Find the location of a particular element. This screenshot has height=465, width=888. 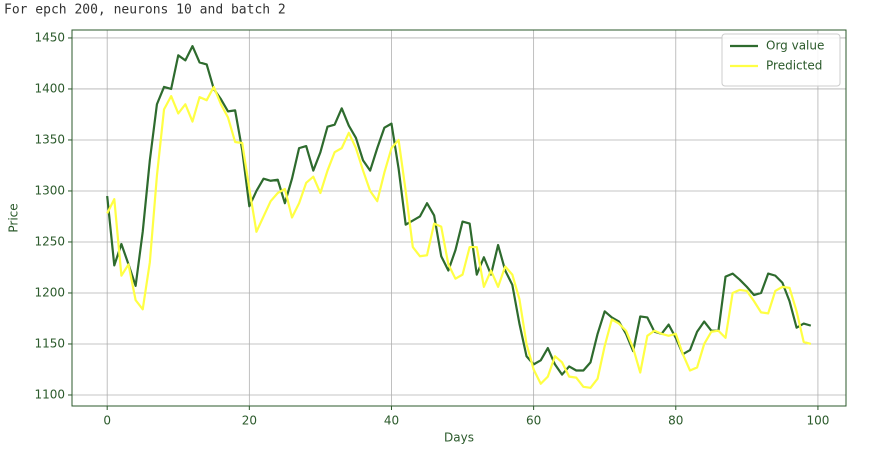

legend-label: Org value is located at coordinates (795, 46).